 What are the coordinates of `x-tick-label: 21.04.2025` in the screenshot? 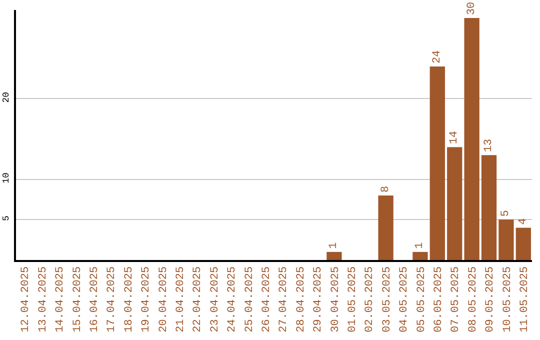 It's located at (180, 299).